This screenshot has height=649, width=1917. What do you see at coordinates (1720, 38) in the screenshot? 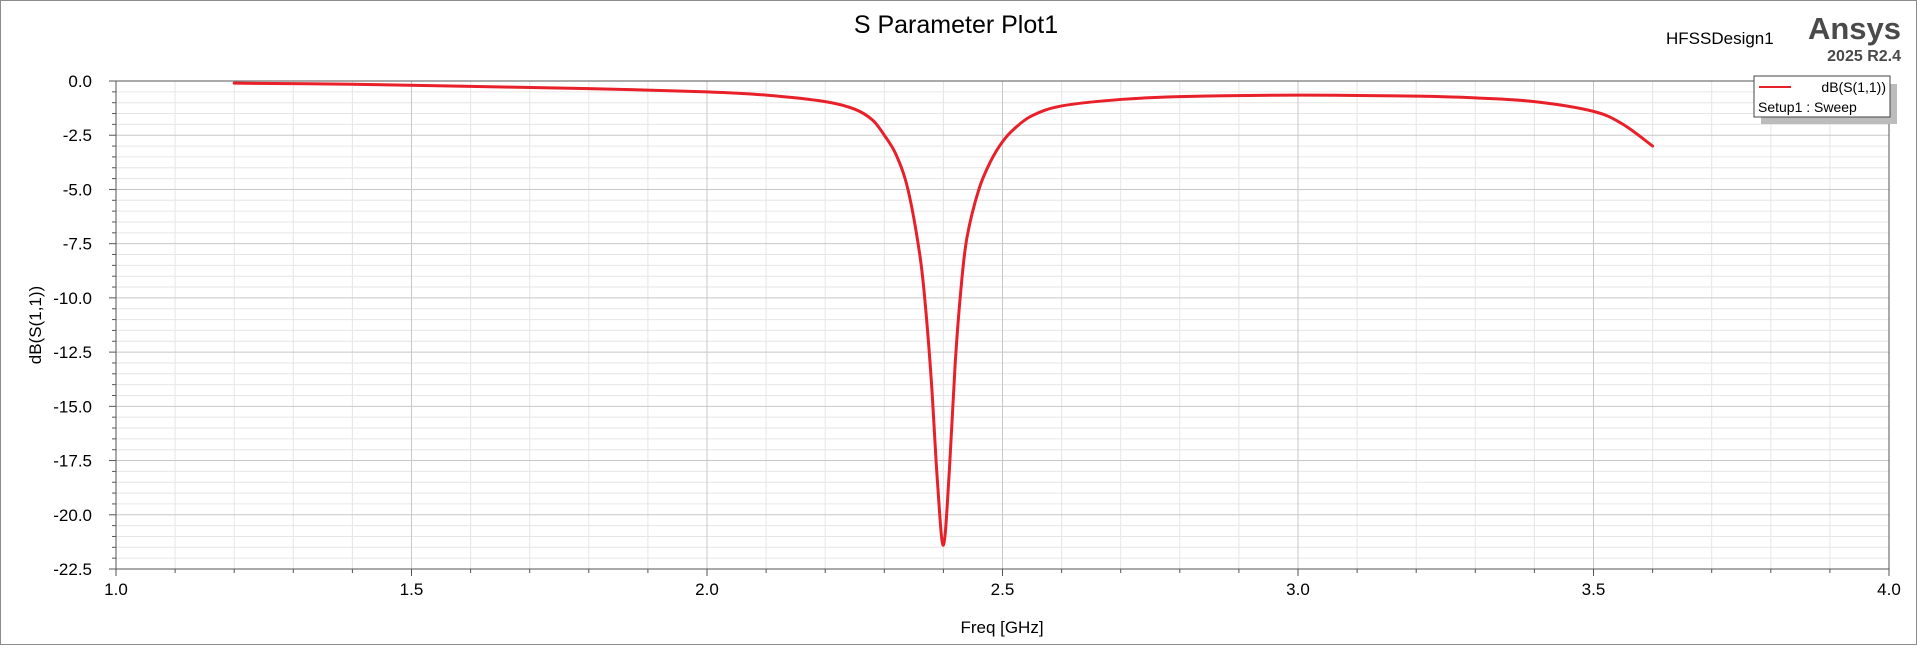
I see `design-name: HFSSDesign1` at bounding box center [1720, 38].